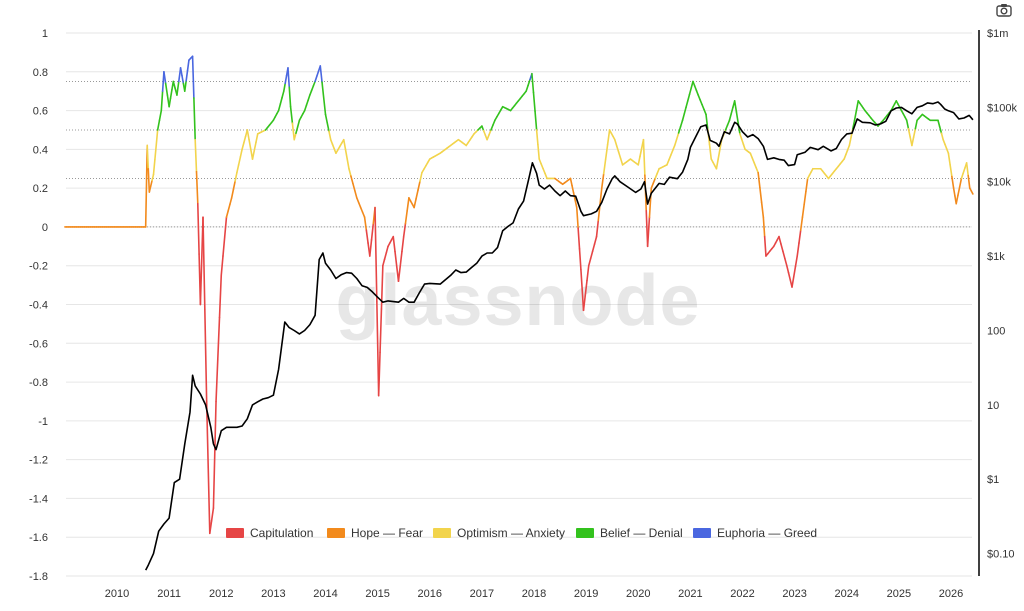 Image resolution: width=1024 pixels, height=611 pixels. What do you see at coordinates (641, 533) in the screenshot?
I see `legend-label: Belief — Denial` at bounding box center [641, 533].